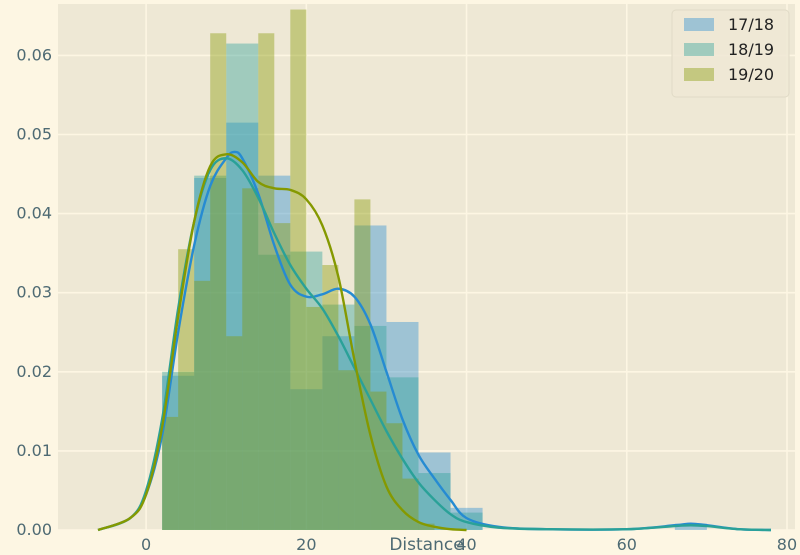 The width and height of the screenshot is (800, 555). I want to click on x-tick-label: 20, so click(306, 544).